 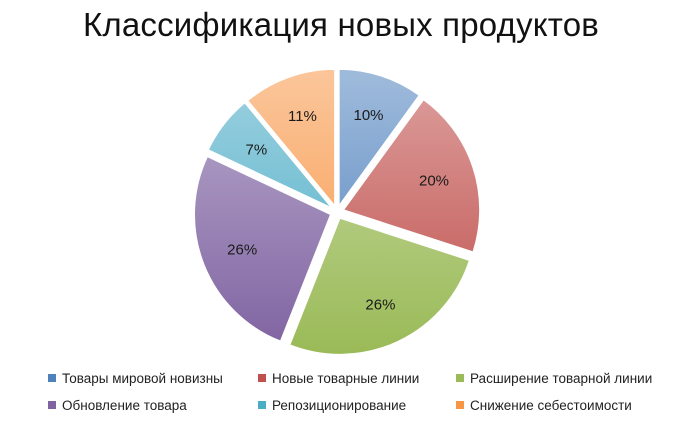 What do you see at coordinates (551, 405) in the screenshot?
I see `legend-label: Снижение себестоимости` at bounding box center [551, 405].